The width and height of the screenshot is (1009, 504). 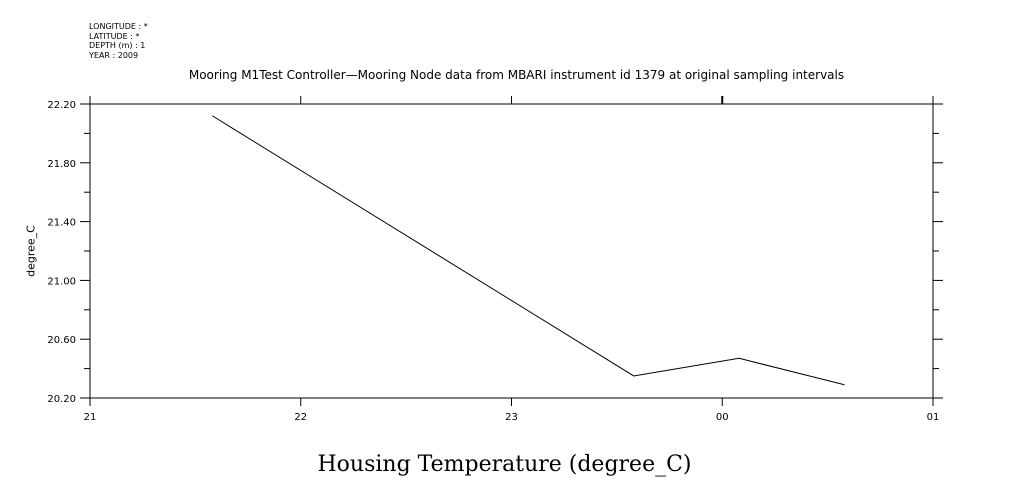 What do you see at coordinates (117, 45) in the screenshot?
I see `depth-label: DEPTH (m) : 1` at bounding box center [117, 45].